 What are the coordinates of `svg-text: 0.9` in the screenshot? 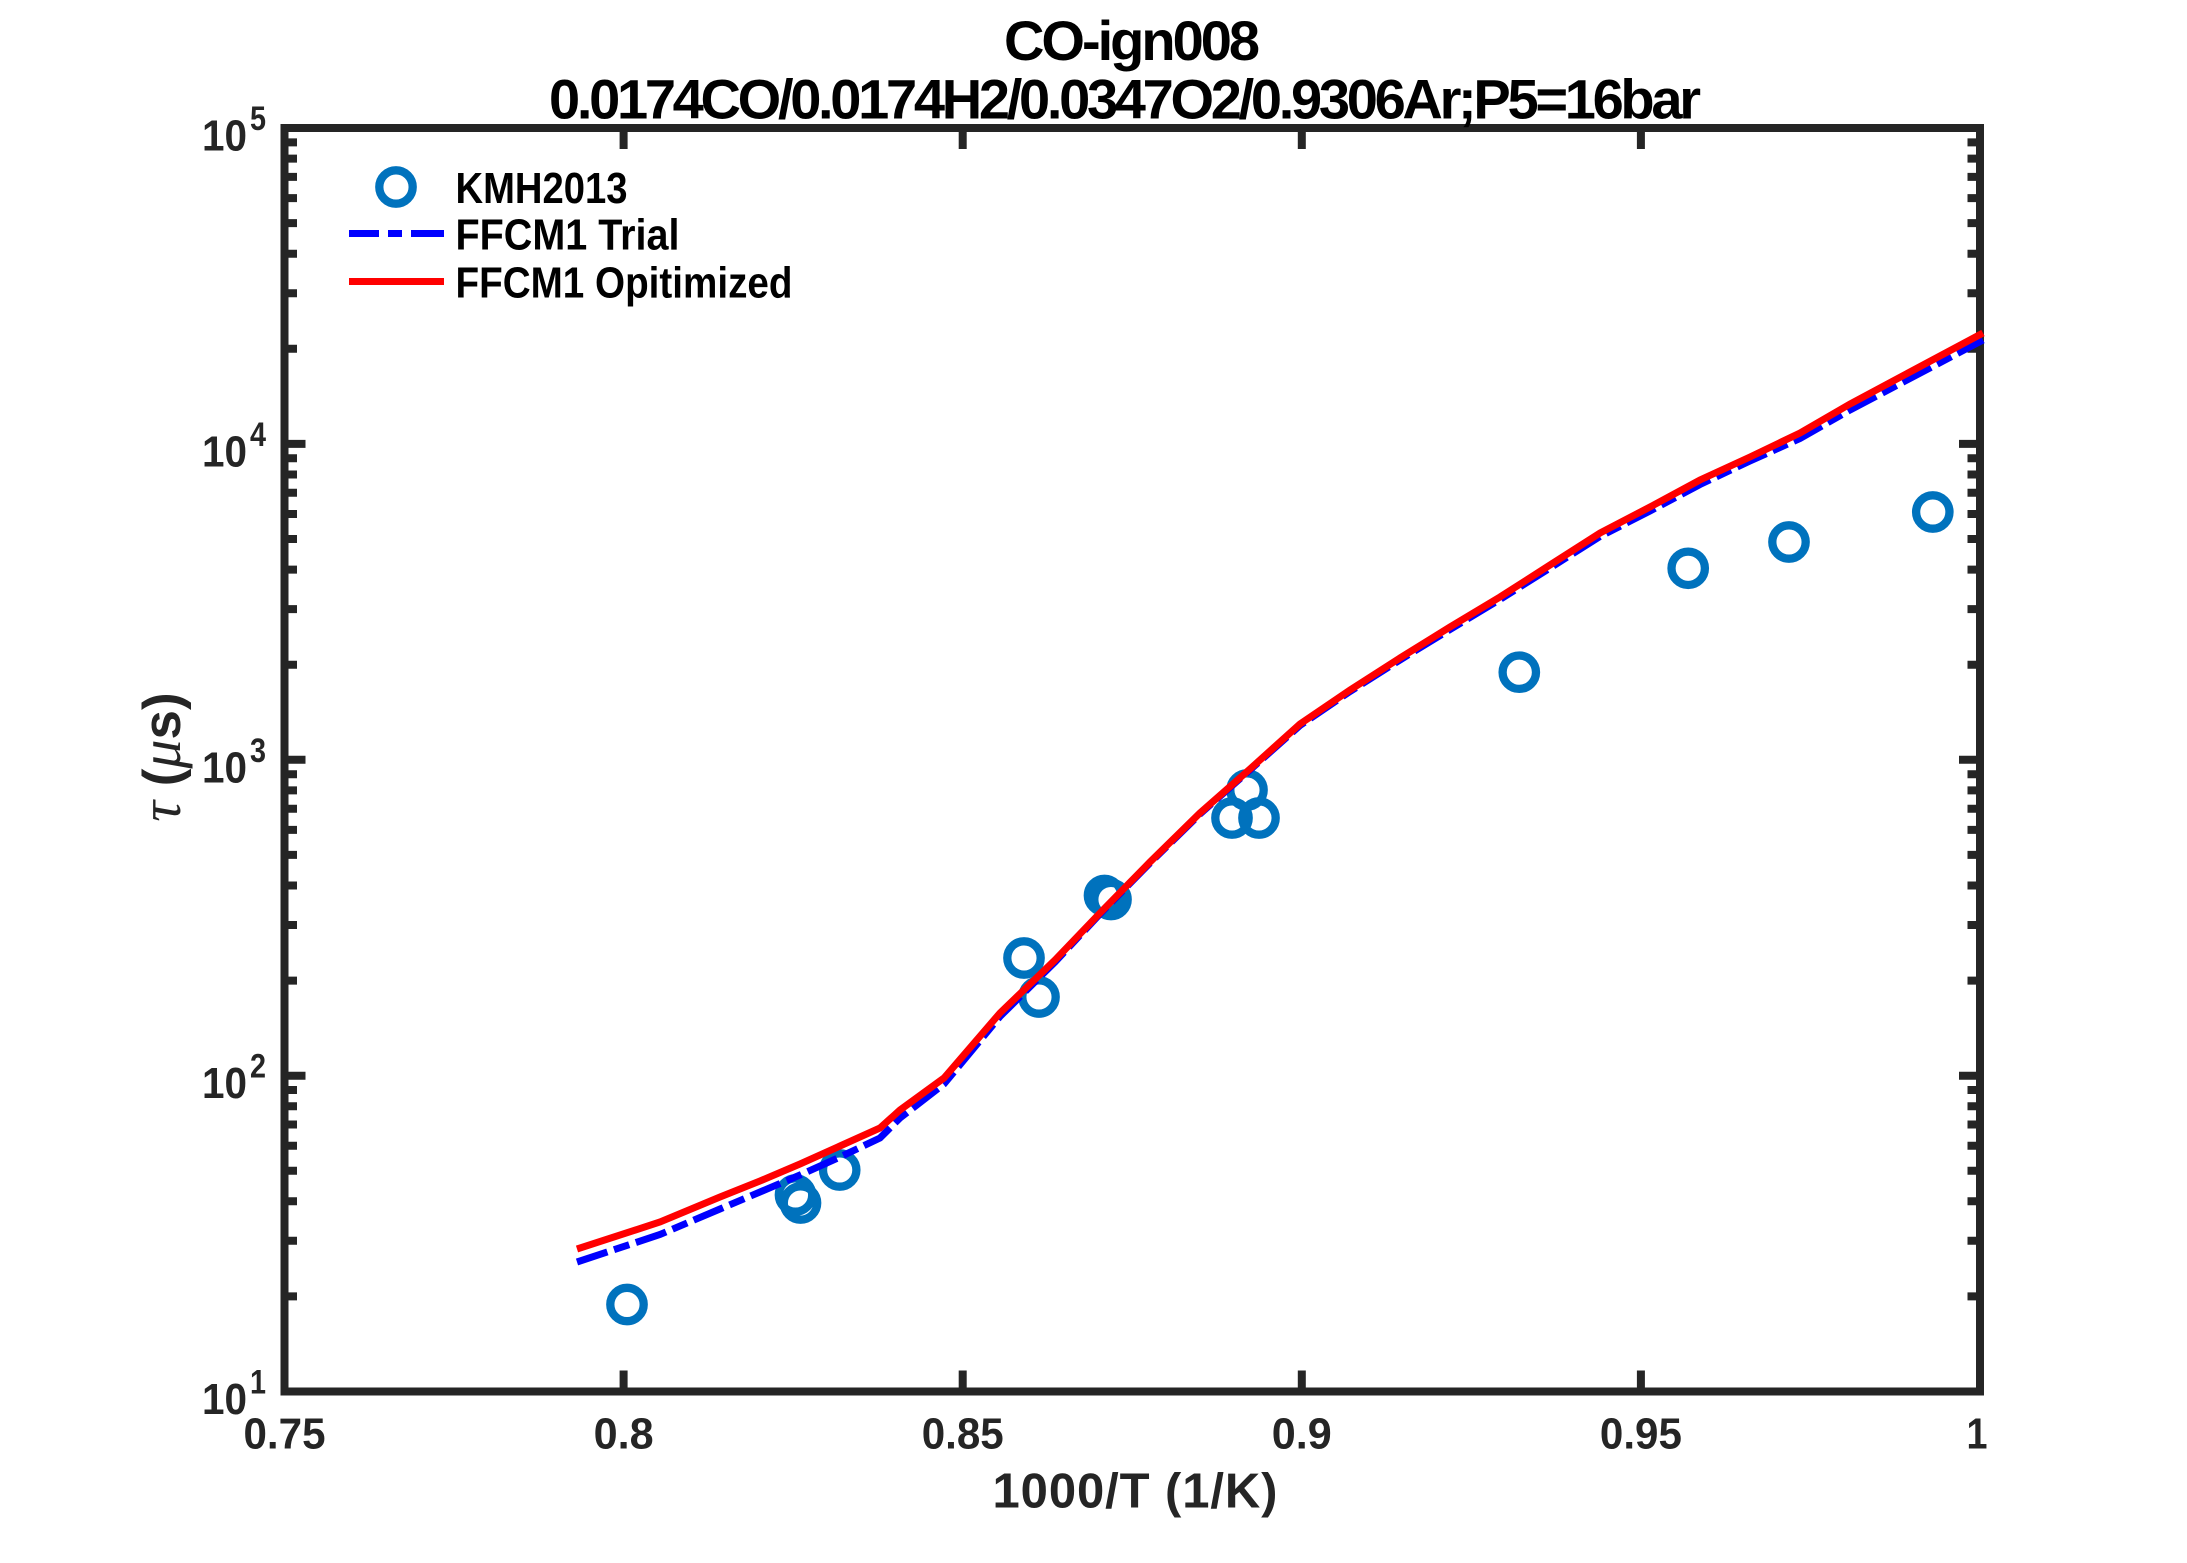 It's located at (1302, 1434).